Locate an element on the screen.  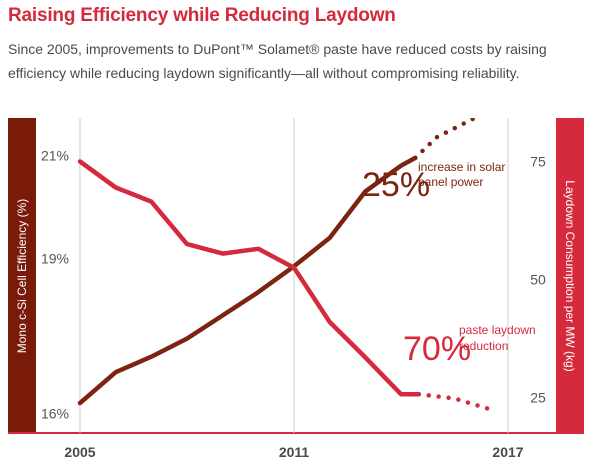
annotation-laydown: 70% paste laydown reduction is located at coordinates (469, 345).